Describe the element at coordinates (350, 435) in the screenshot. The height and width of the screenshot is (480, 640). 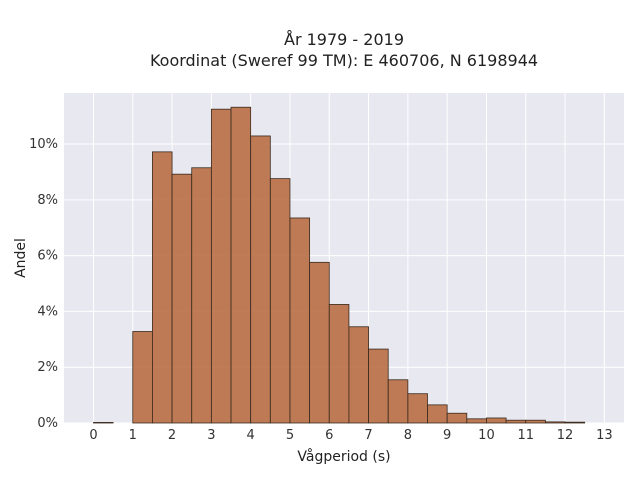
I see `x-axis-ticks: 0 1 2 3 4 5 6 7 8 9 10 11 12 13` at that location.